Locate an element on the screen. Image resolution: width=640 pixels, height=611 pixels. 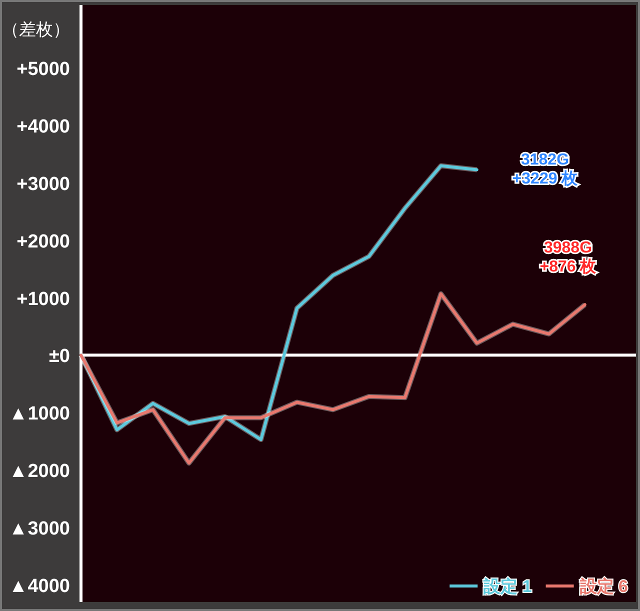
y-axis-title: （差枚） is located at coordinates (36, 29).